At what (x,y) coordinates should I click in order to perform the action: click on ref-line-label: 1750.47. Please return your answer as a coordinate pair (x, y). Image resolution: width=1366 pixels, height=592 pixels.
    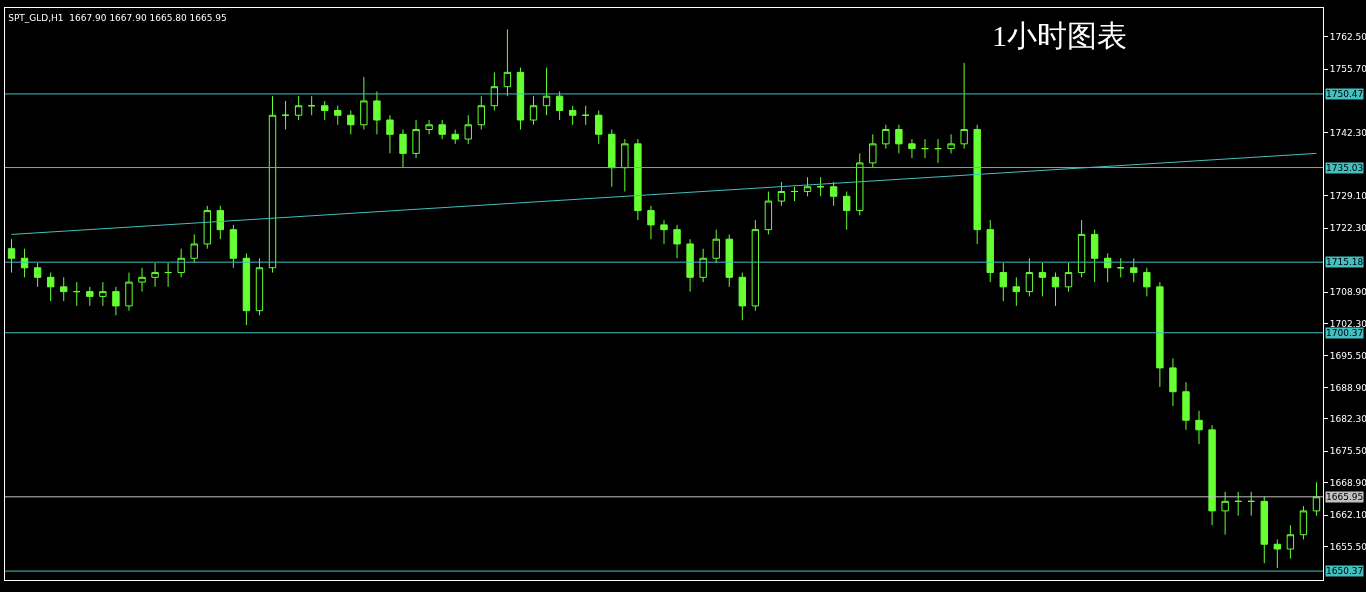
    Looking at the image, I should click on (1345, 94).